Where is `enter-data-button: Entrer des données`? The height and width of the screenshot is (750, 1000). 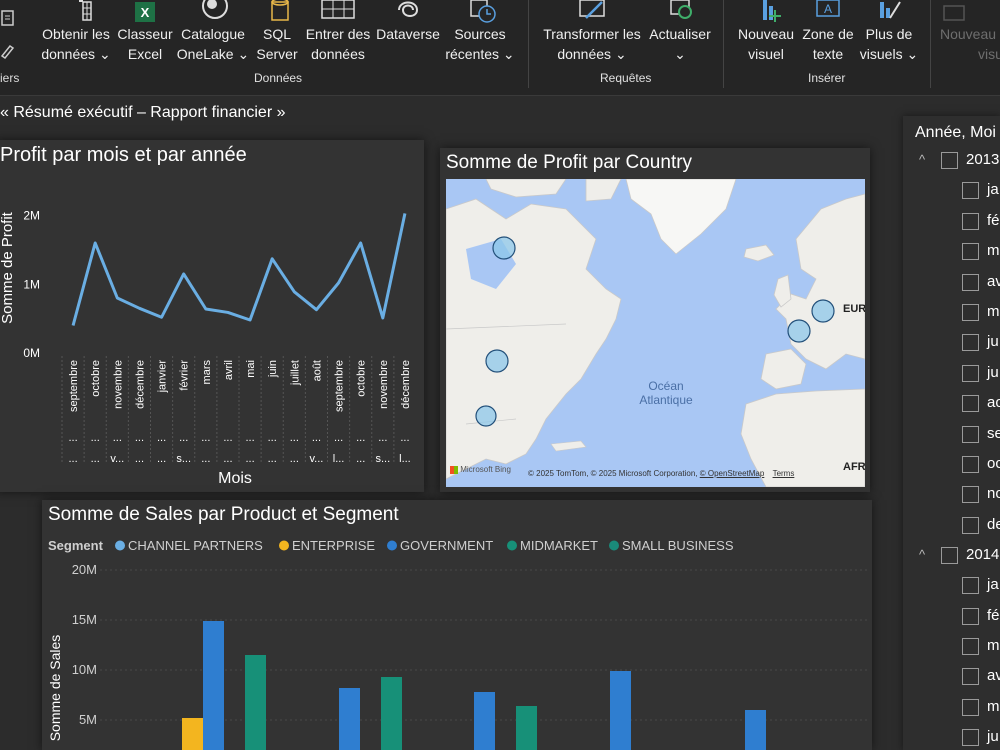
enter-data-button: Entrer des données is located at coordinates (338, 35).